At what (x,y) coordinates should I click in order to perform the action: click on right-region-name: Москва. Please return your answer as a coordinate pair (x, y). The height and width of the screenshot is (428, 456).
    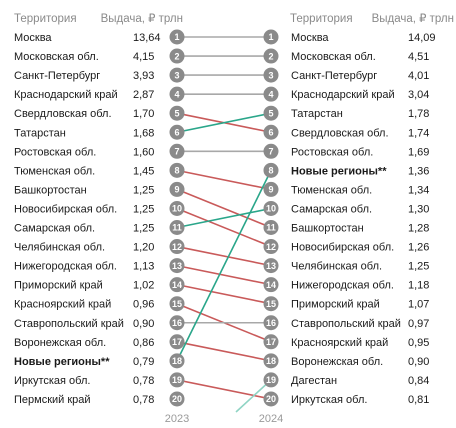
    Looking at the image, I should click on (310, 38).